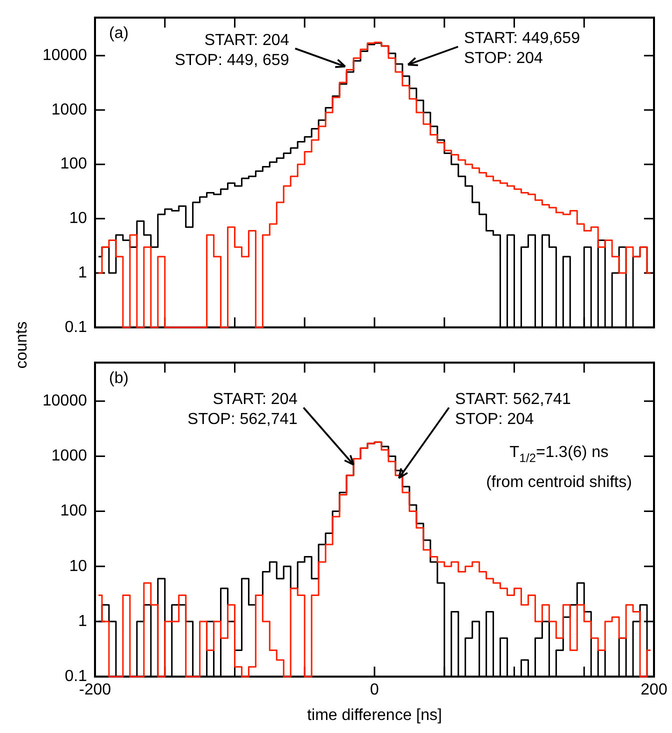 This screenshot has height=733, width=672. Describe the element at coordinates (95, 690) in the screenshot. I see `x-tick-label: -200` at that location.